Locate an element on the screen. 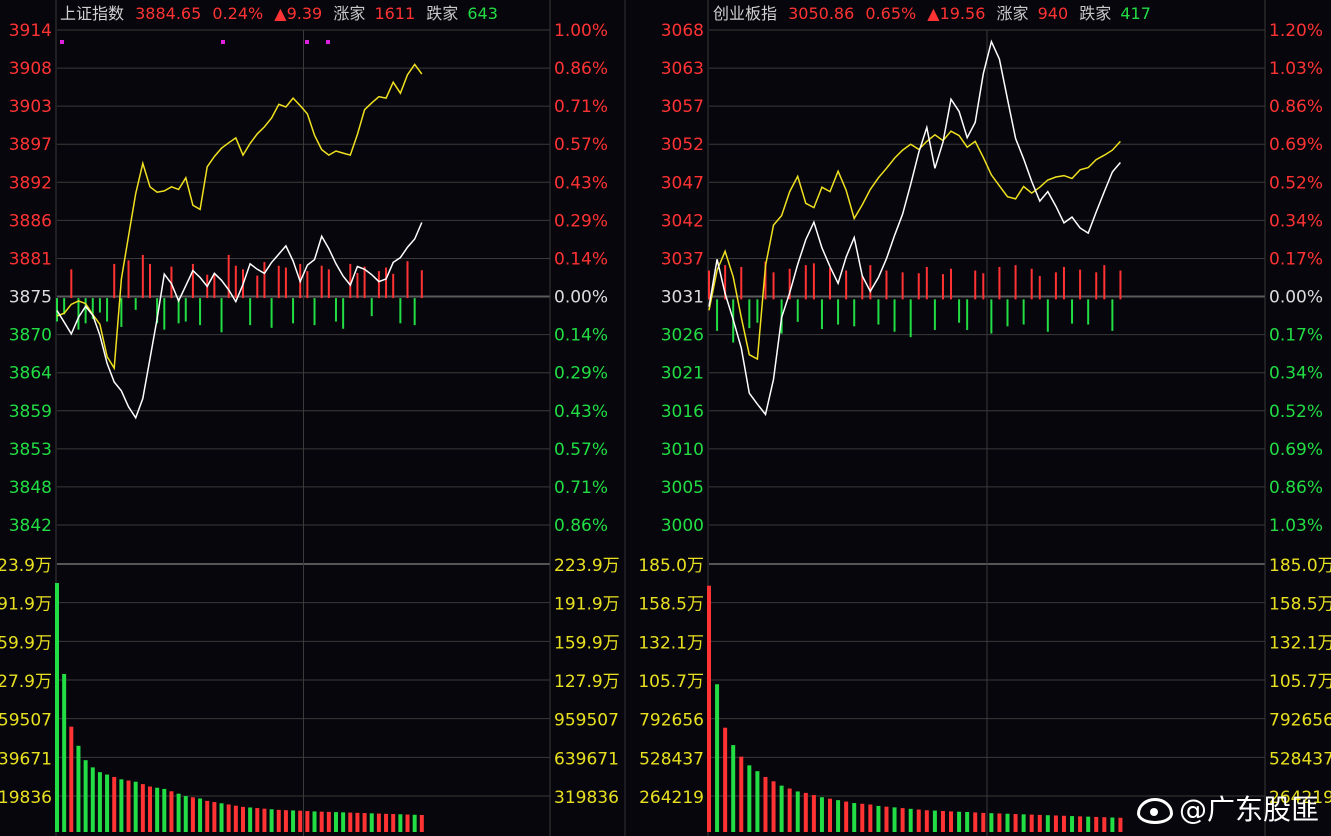  pct-tick-label: 0.29% is located at coordinates (581, 374).